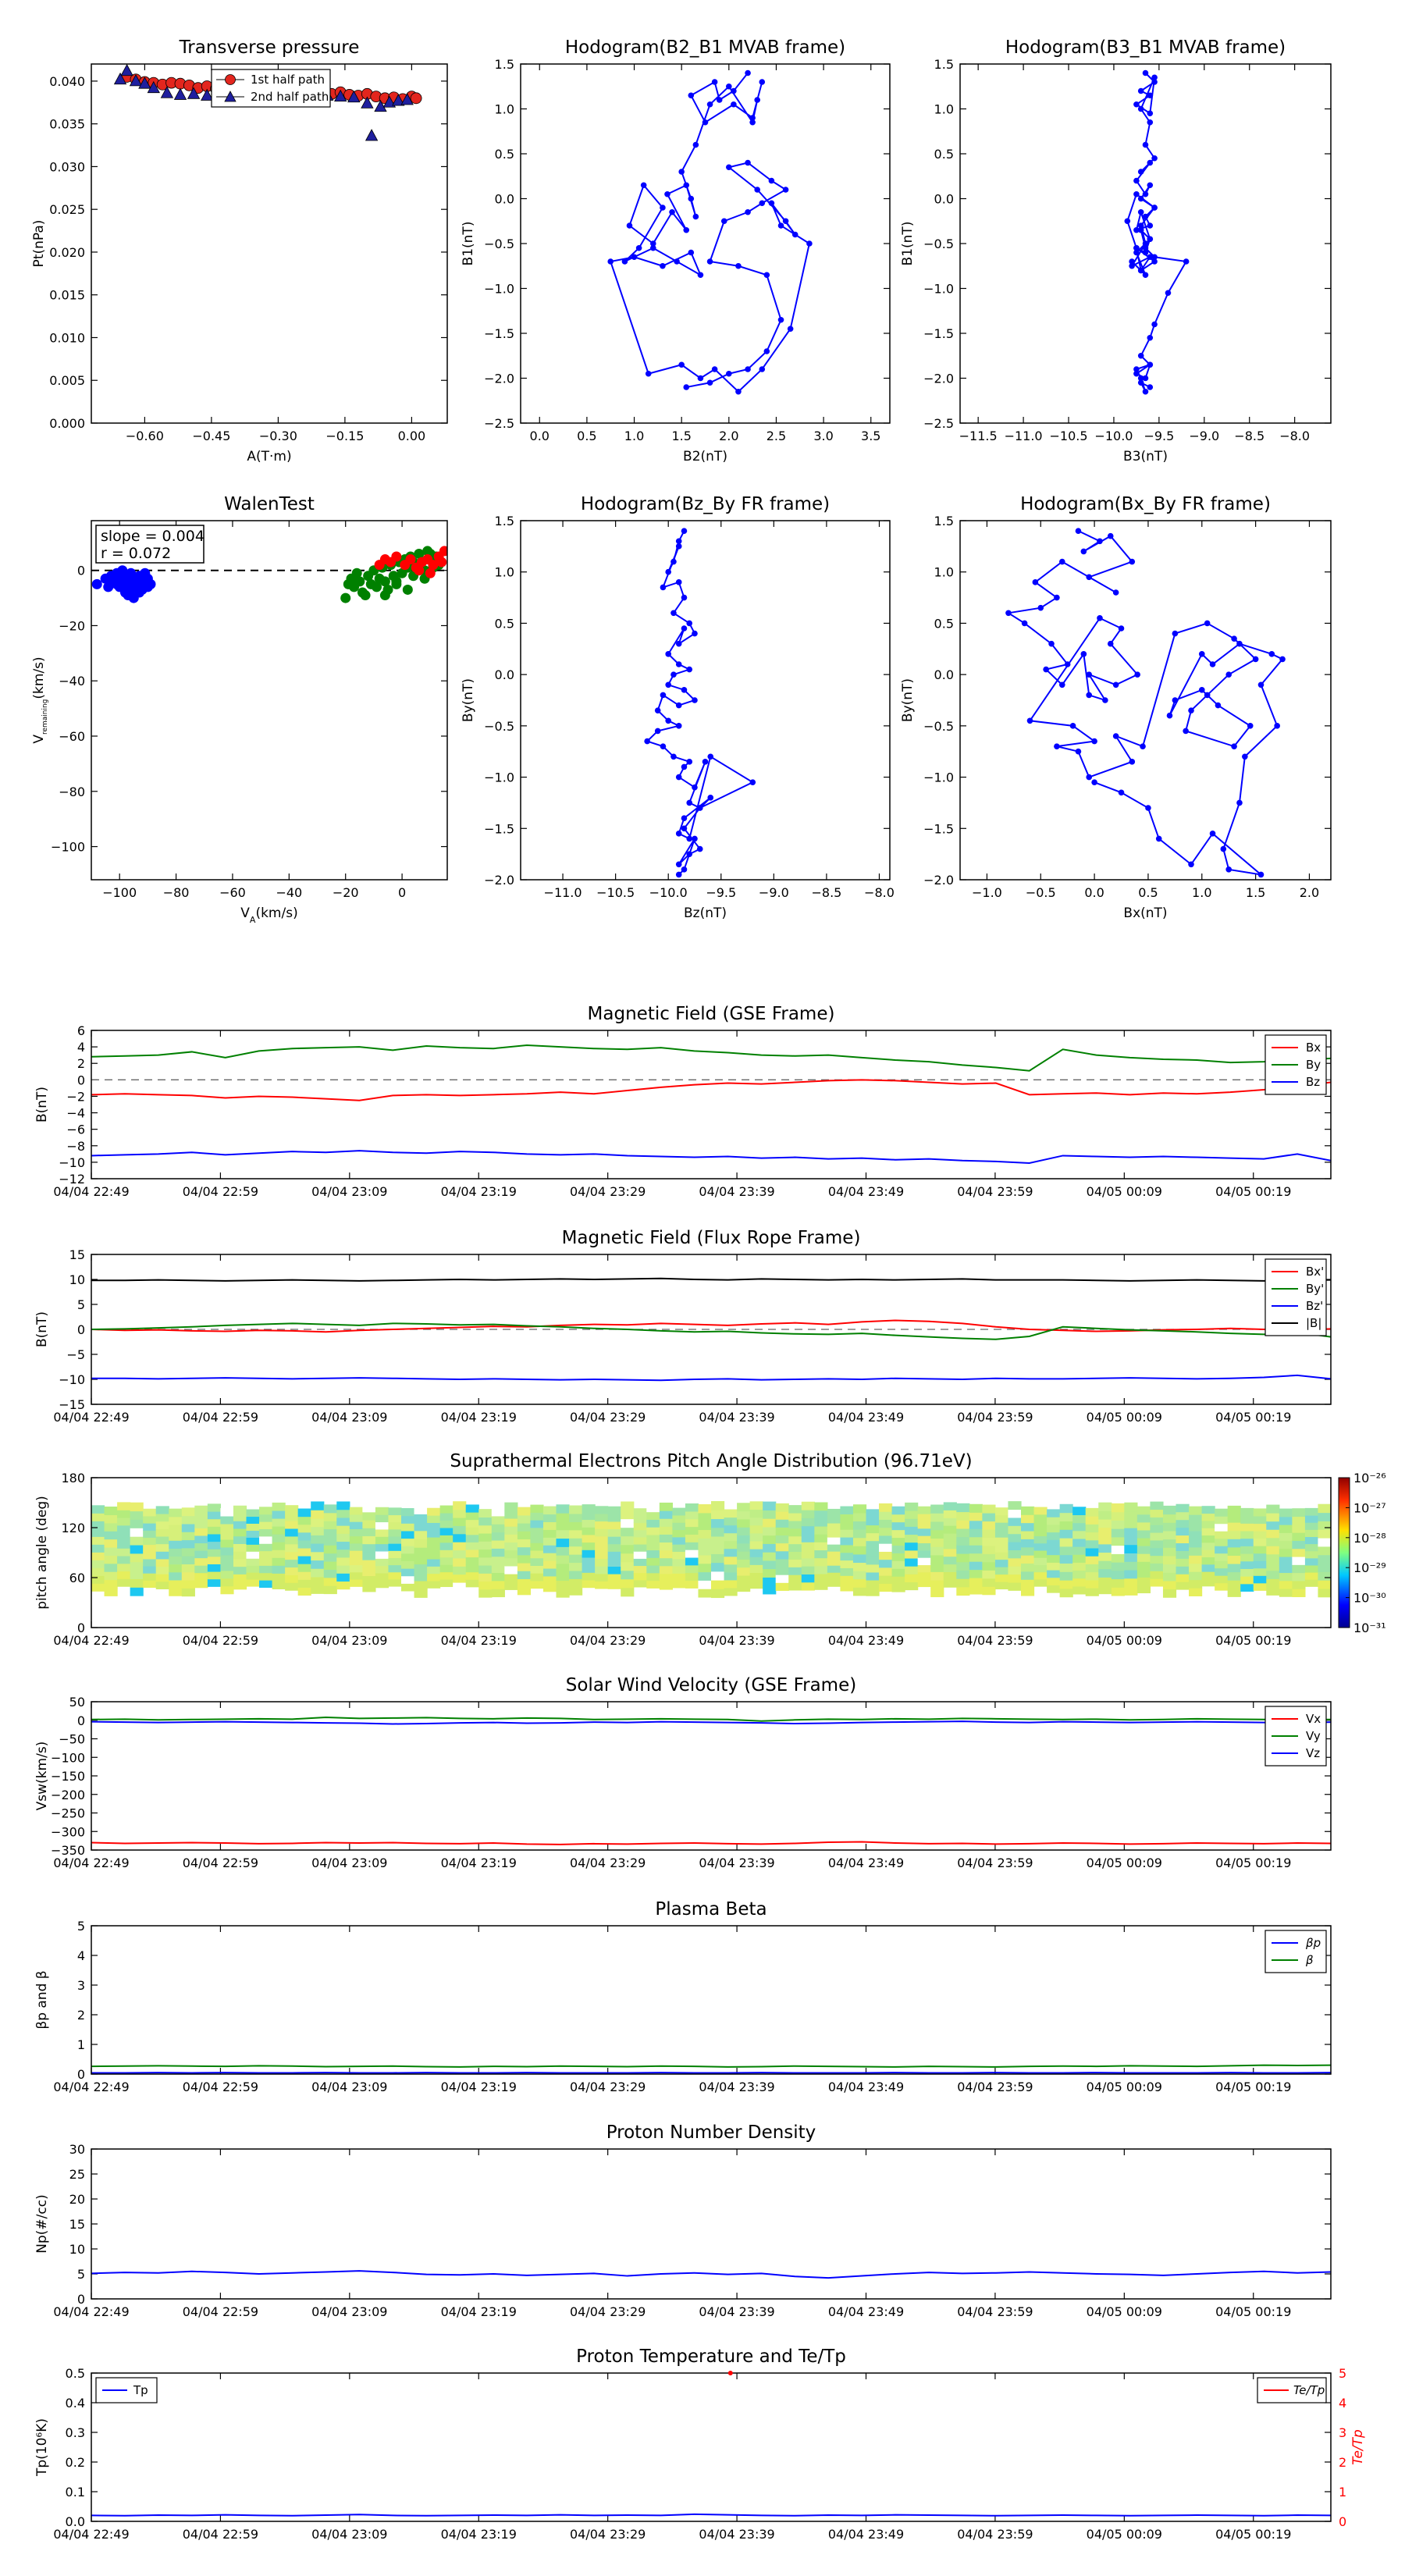 The height and width of the screenshot is (2576, 1405). I want to click on colorbar-label: 10⁻²⁷, so click(1369, 1507).